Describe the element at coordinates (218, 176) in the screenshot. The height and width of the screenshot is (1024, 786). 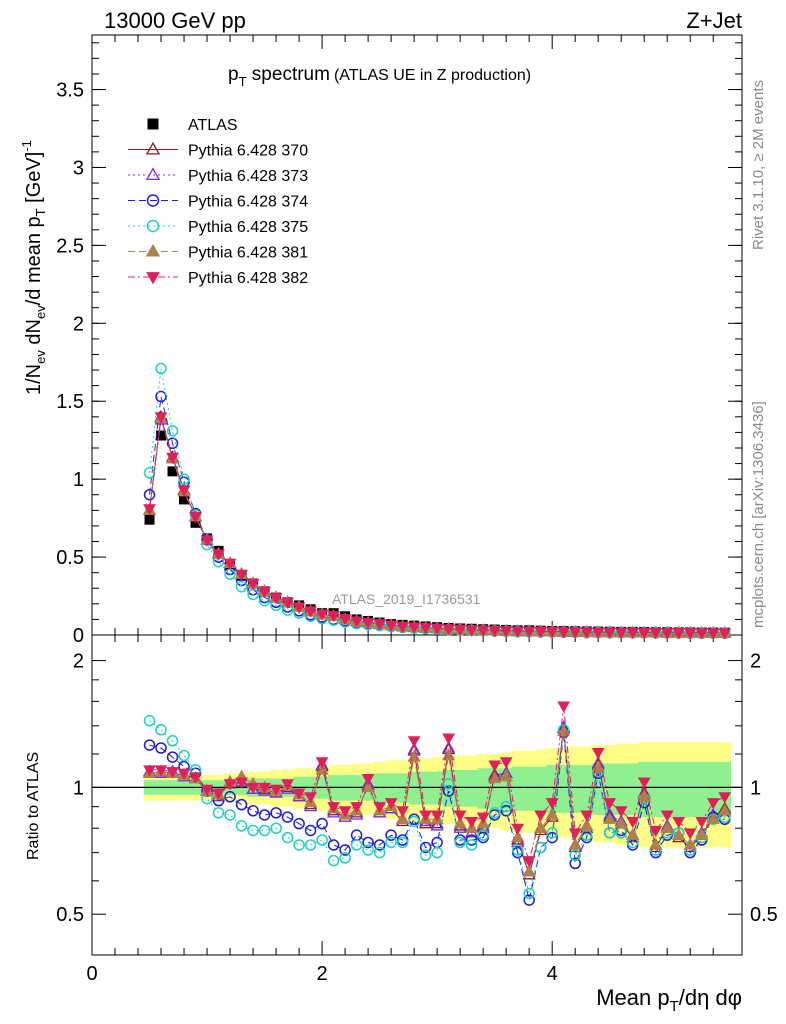
I see `legend-entry-p373: Pythia 6.428 373` at that location.